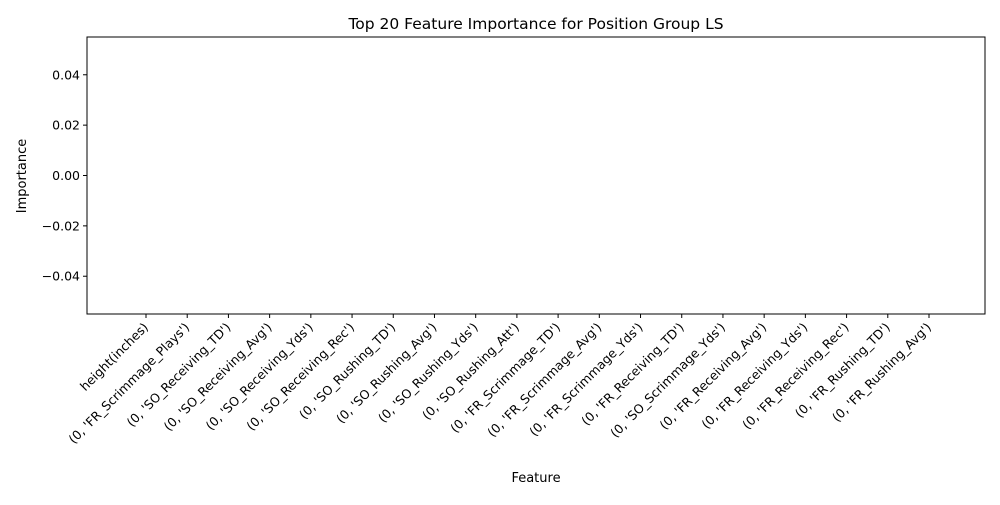  What do you see at coordinates (22, 176) in the screenshot?
I see `y-axis-label: Importance` at bounding box center [22, 176].